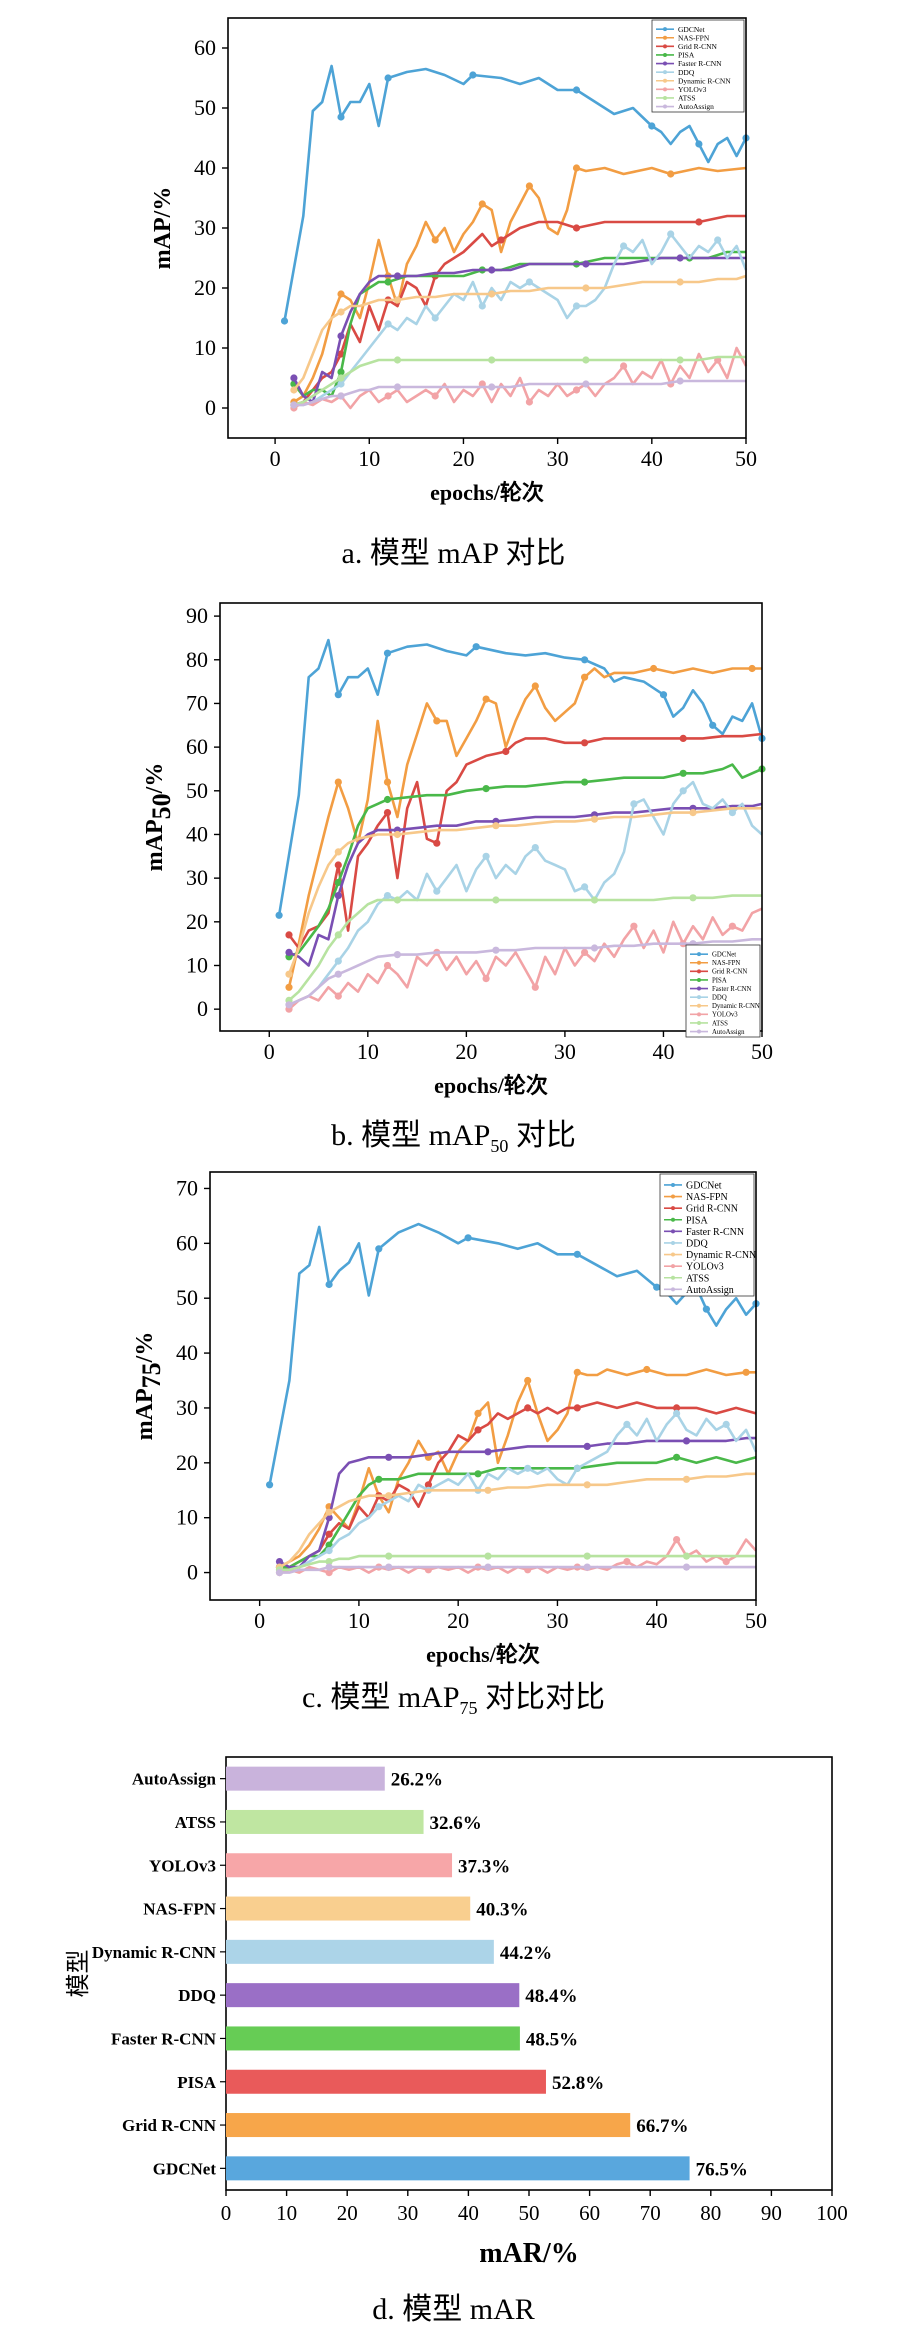  What do you see at coordinates (484, 1866) in the screenshot?
I see `value-label: 37.3%` at bounding box center [484, 1866].